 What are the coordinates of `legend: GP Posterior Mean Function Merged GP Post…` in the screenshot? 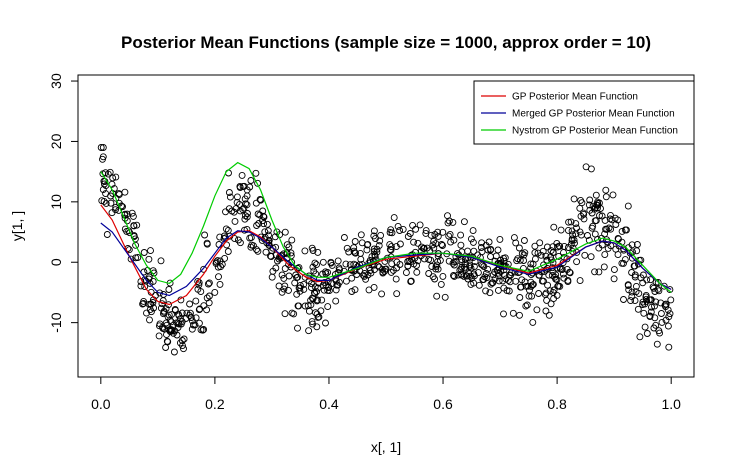 It's located at (584, 112).